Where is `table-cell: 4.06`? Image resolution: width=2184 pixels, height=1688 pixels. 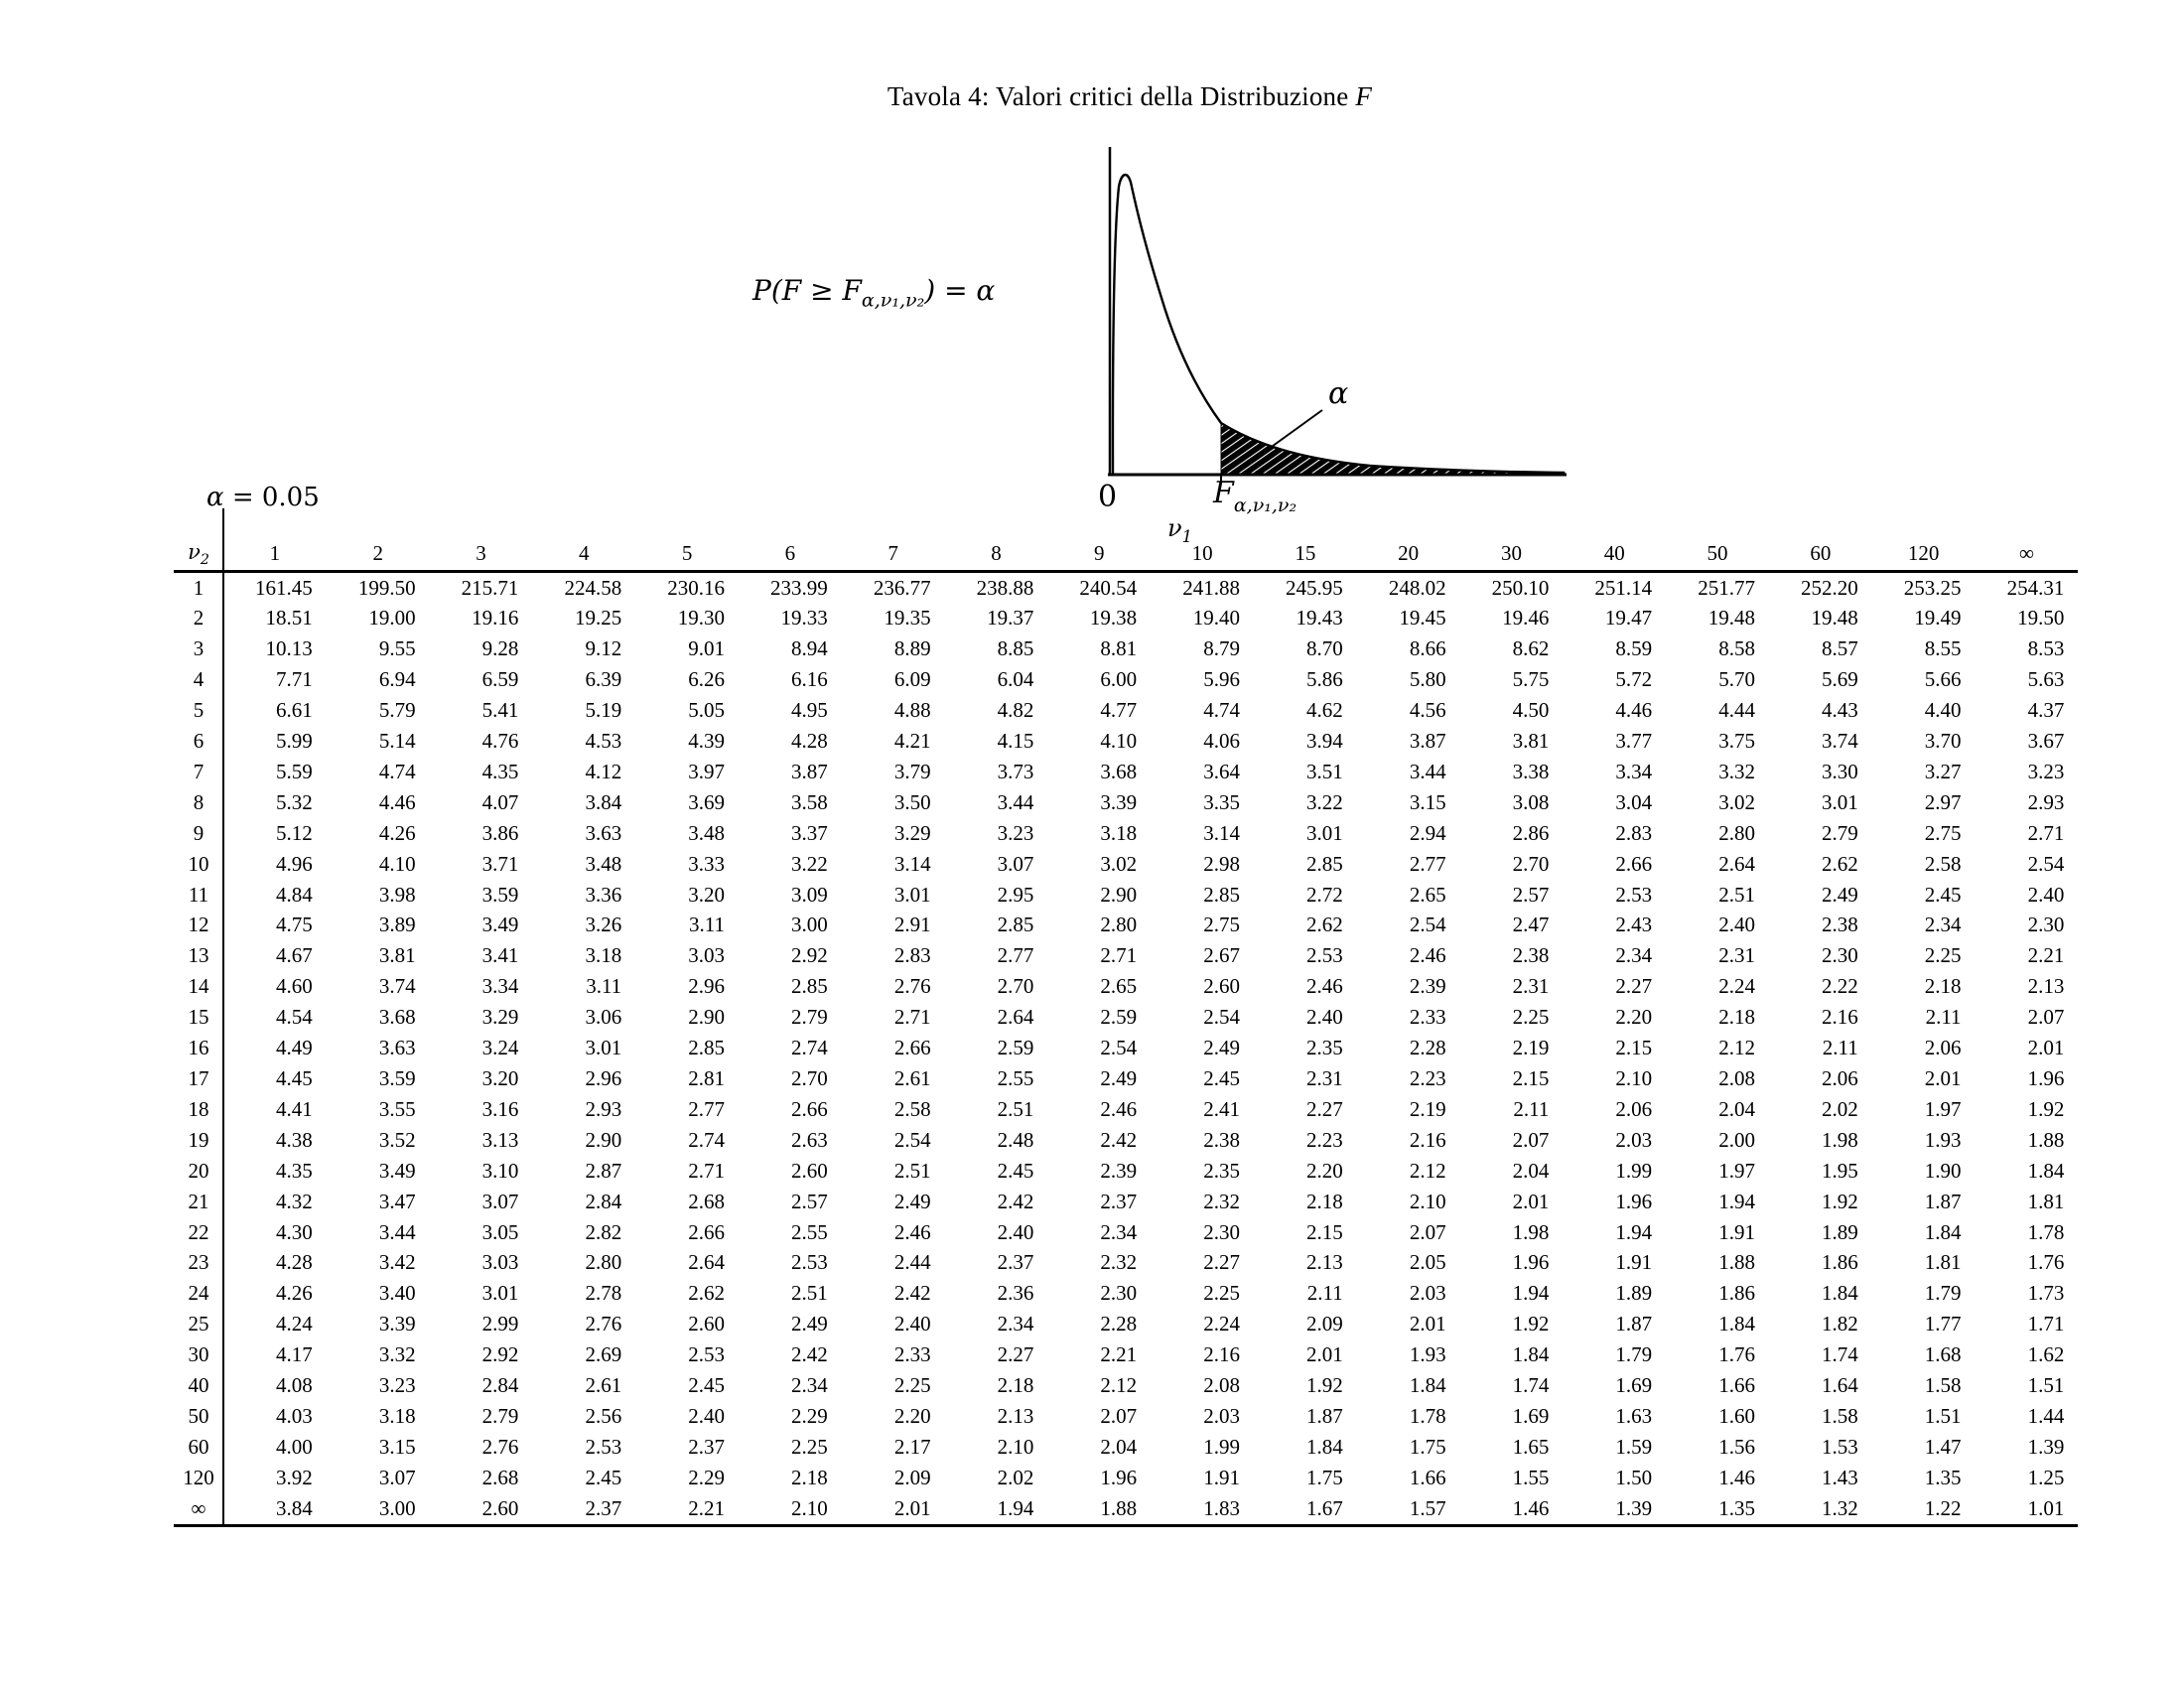 table-cell: 4.06 is located at coordinates (1221, 741).